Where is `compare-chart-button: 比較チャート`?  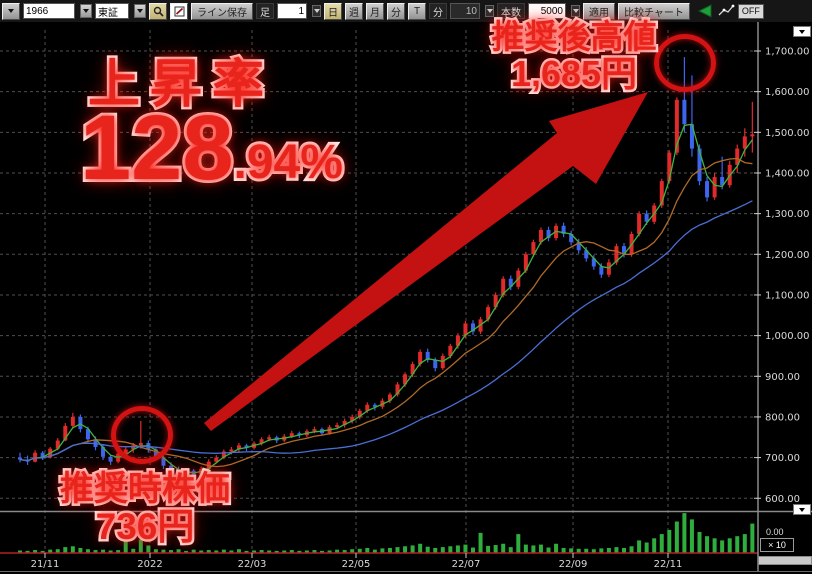 compare-chart-button: 比較チャート is located at coordinates (654, 11).